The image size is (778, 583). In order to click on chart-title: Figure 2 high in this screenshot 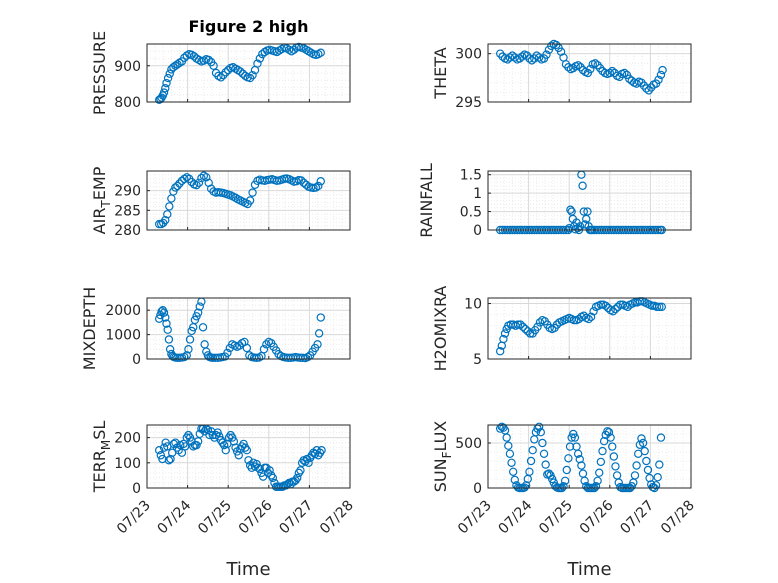, I will do `click(249, 26)`.